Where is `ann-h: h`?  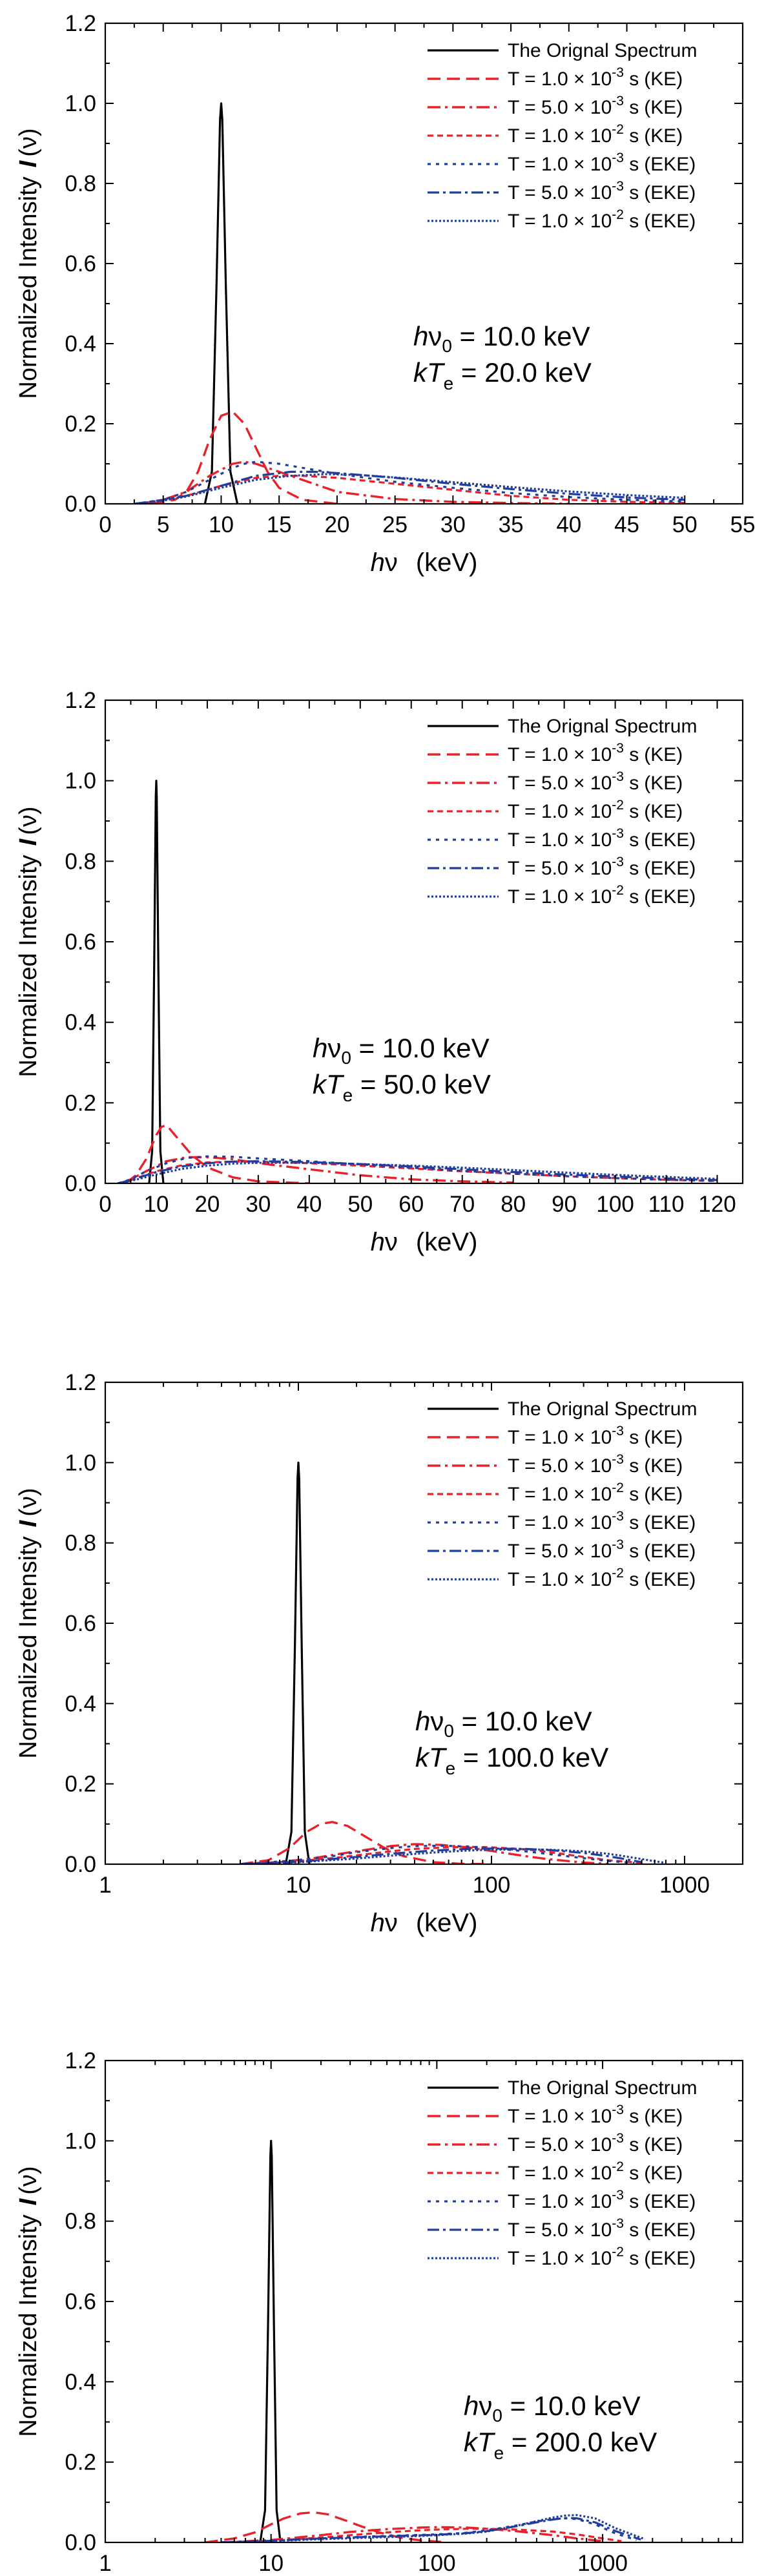 ann-h: h is located at coordinates (471, 2406).